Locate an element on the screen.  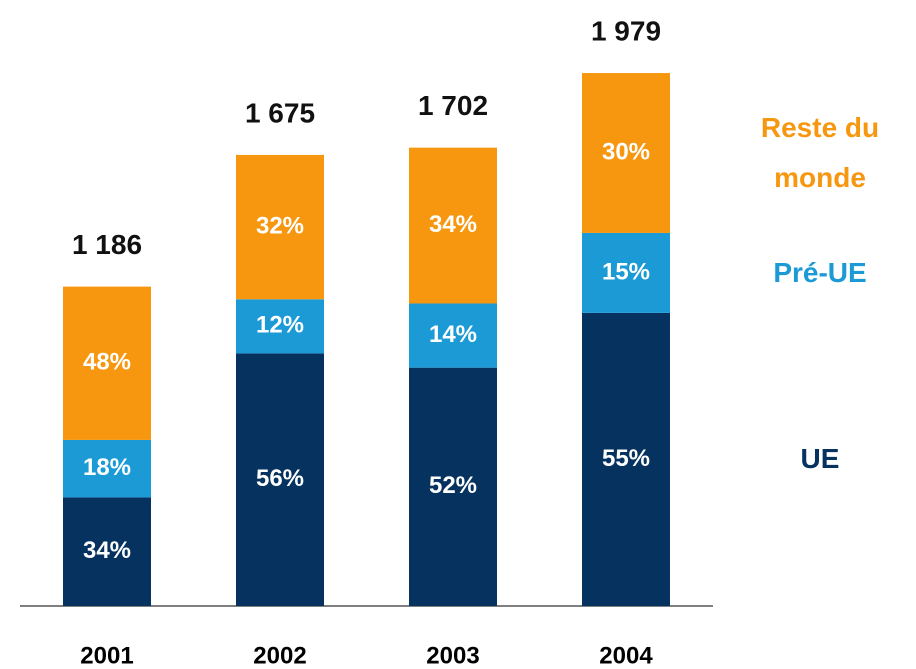
segment-label: 56% is located at coordinates (280, 478).